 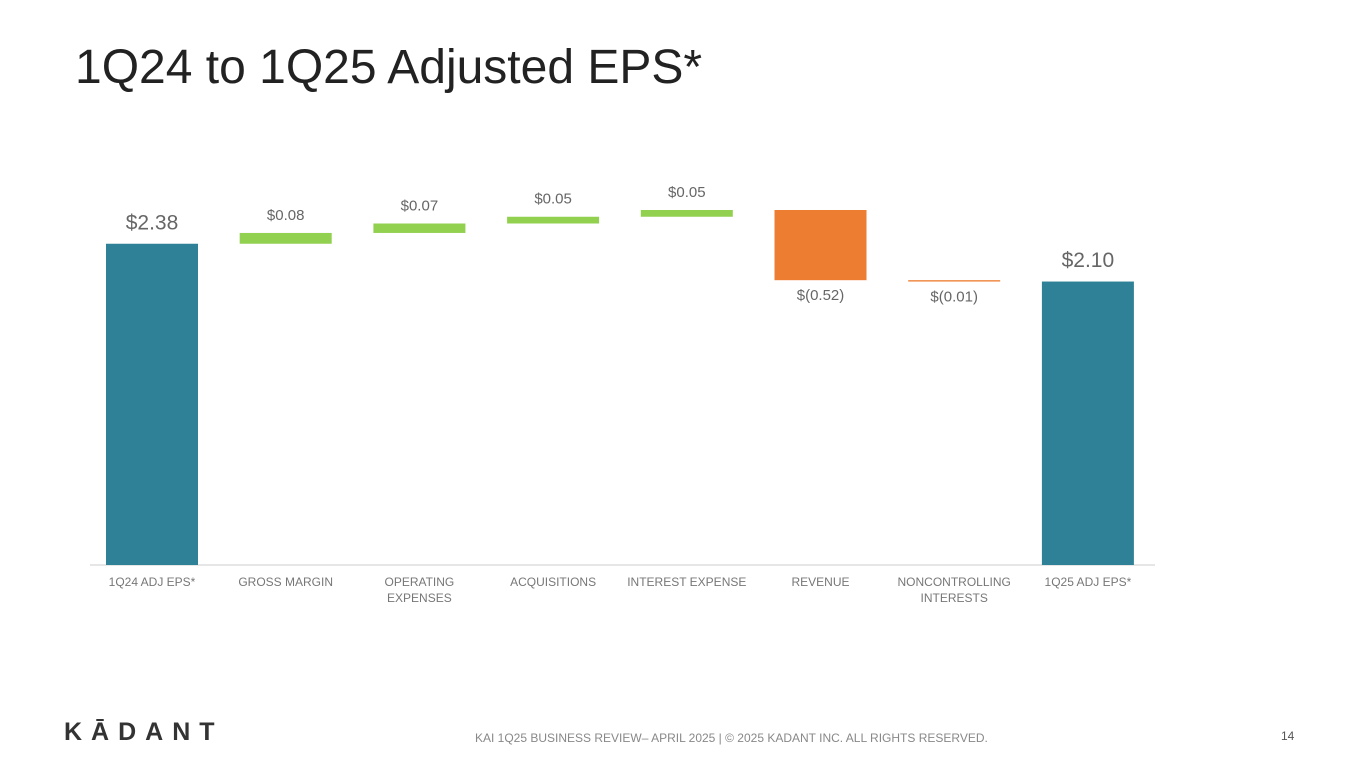 What do you see at coordinates (286, 215) in the screenshot?
I see `value-label: $0.08` at bounding box center [286, 215].